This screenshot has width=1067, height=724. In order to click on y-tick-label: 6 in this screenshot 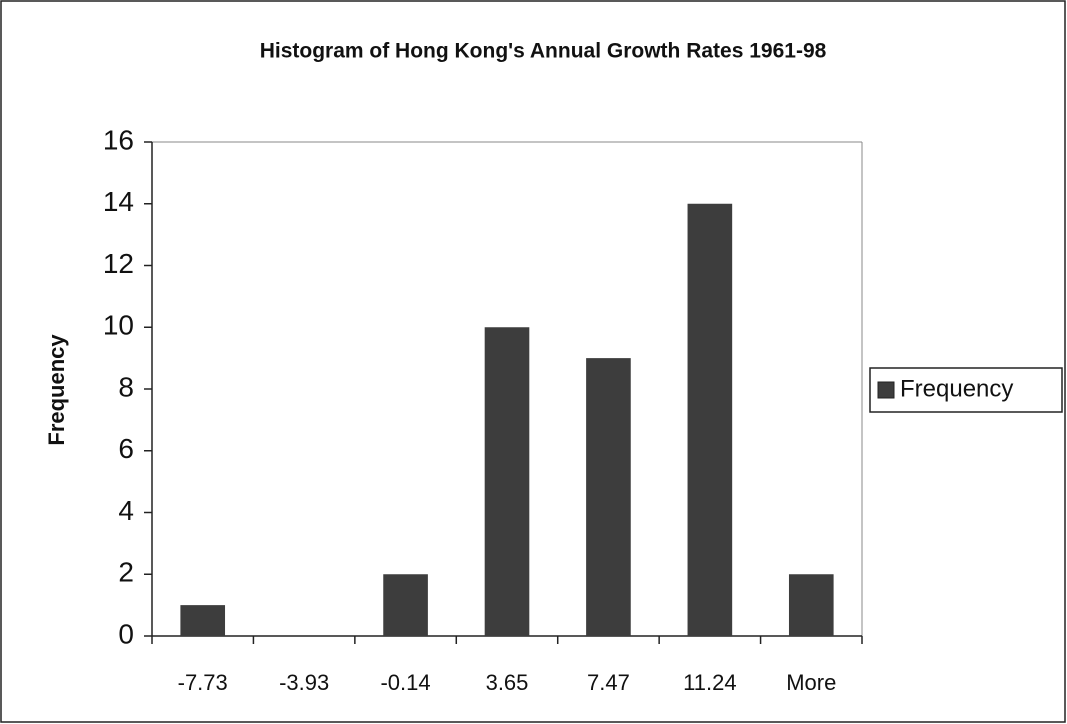, I will do `click(126, 448)`.